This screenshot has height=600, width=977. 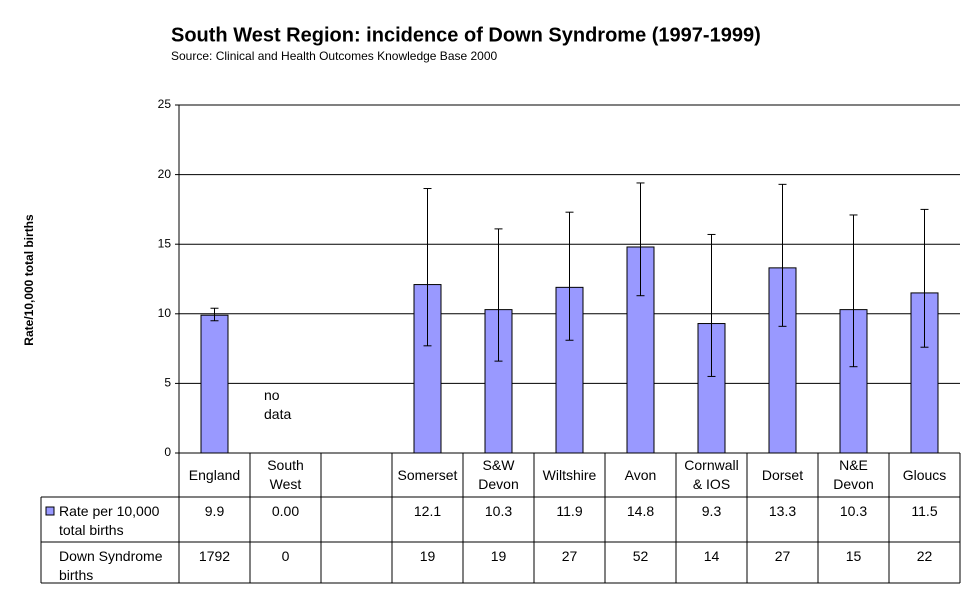 I want to click on x-tick-label: S&W Devon, so click(x=498, y=474).